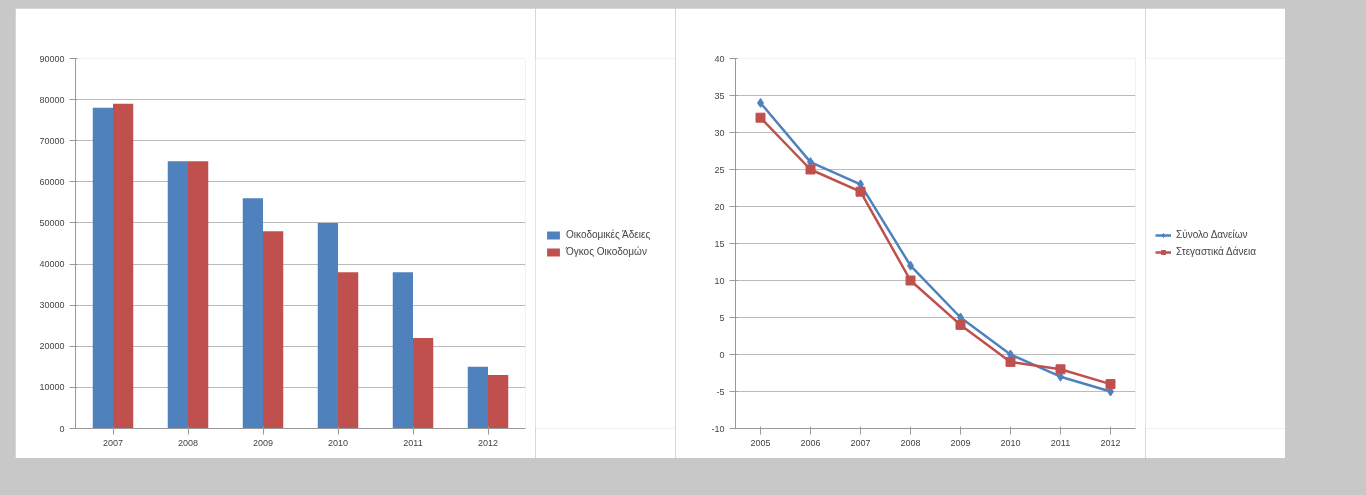 The width and height of the screenshot is (1366, 495). What do you see at coordinates (719, 95) in the screenshot?
I see `y-tick-label: 35` at bounding box center [719, 95].